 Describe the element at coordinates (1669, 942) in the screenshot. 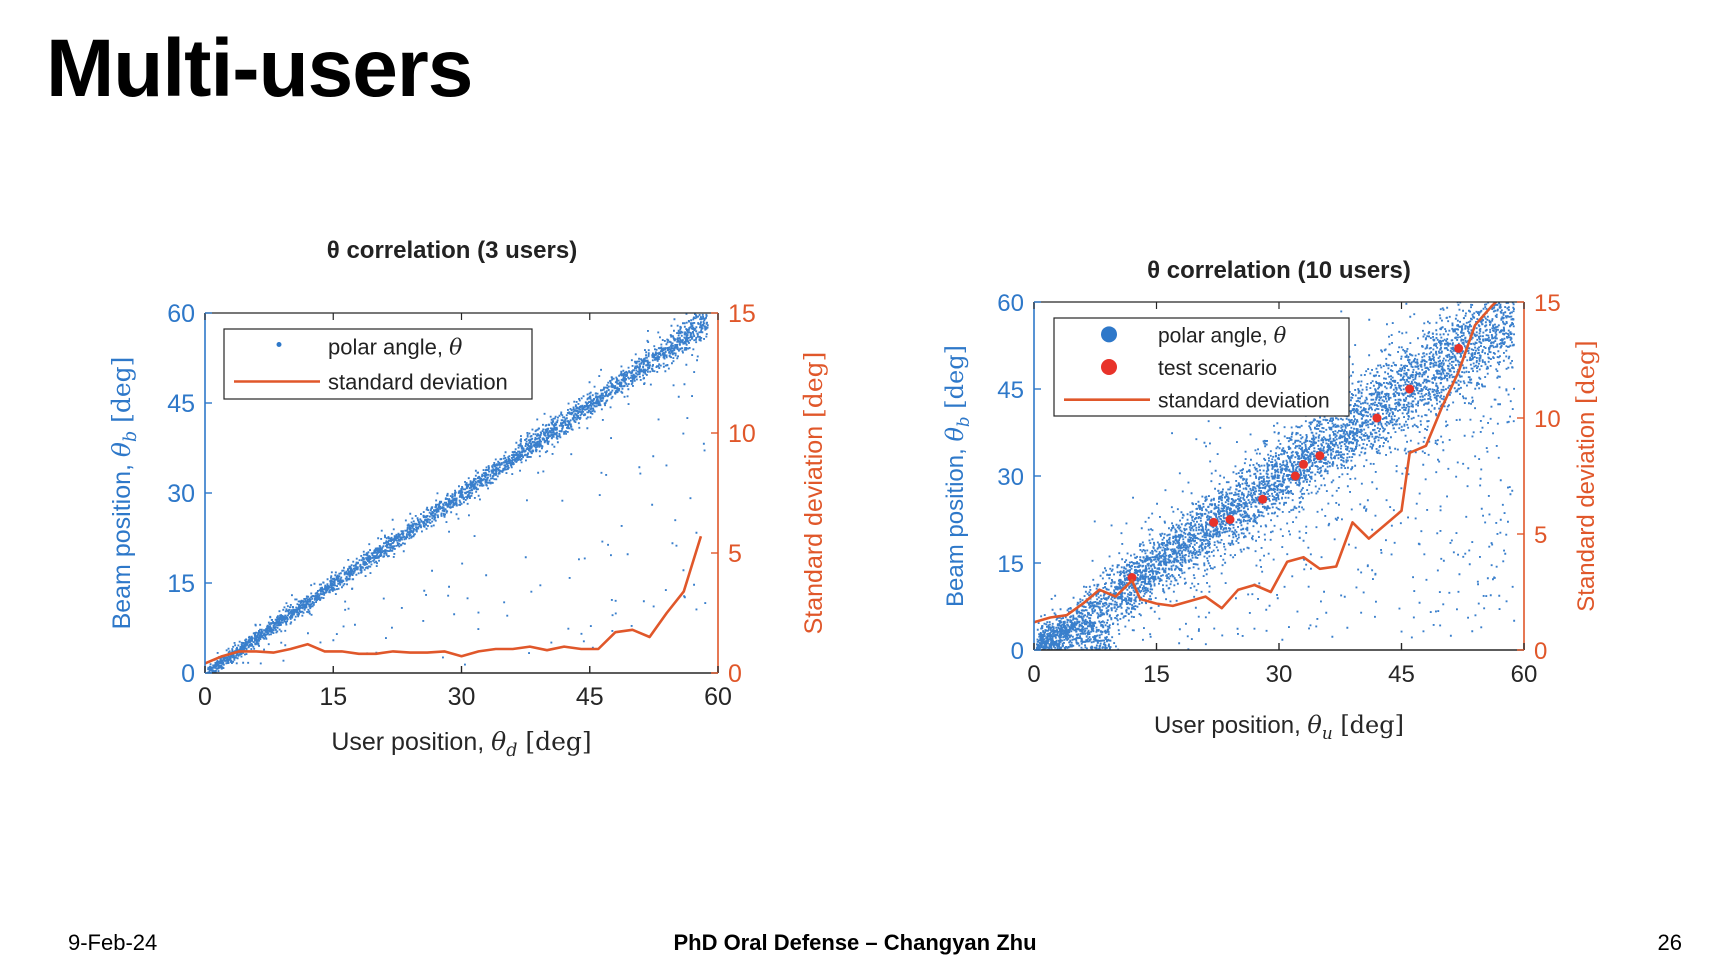

I see `page-number: 26` at that location.